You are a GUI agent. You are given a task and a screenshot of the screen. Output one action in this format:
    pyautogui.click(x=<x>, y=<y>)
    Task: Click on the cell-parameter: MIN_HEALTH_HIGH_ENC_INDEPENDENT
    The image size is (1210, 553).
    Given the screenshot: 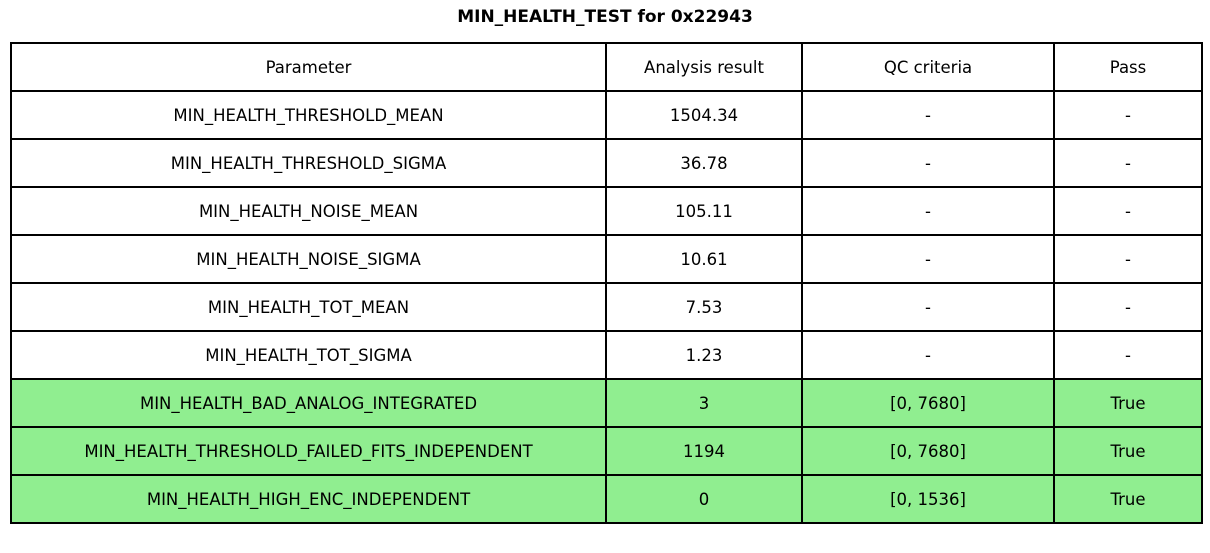 What is the action you would take?
    pyautogui.click(x=308, y=499)
    